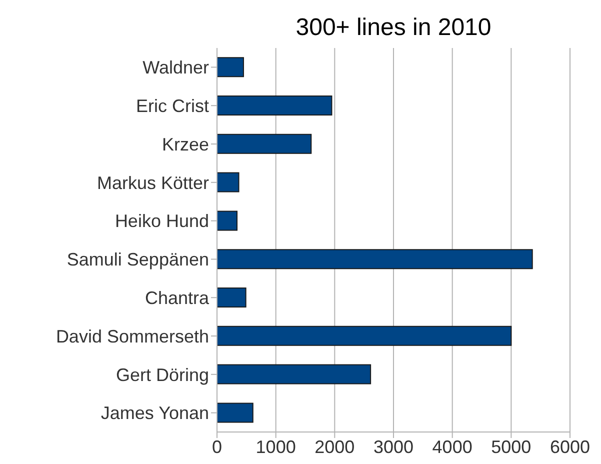  What do you see at coordinates (154, 413) in the screenshot?
I see `y-tick-label: James Yonan` at bounding box center [154, 413].